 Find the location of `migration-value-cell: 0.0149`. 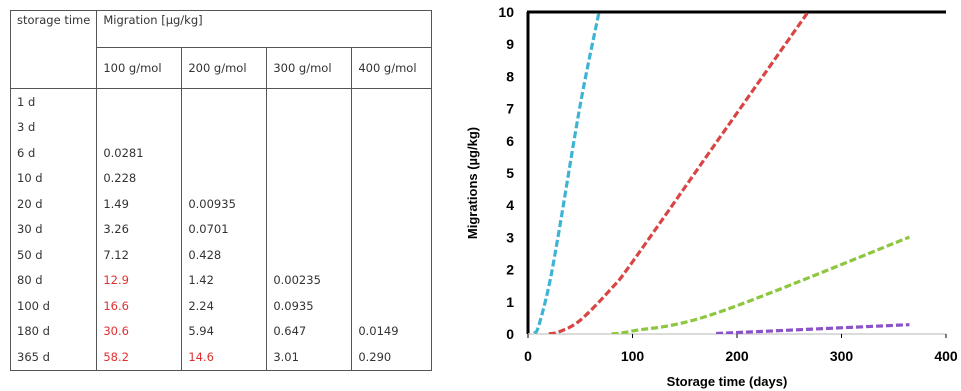

migration-value-cell: 0.0149 is located at coordinates (391, 331).